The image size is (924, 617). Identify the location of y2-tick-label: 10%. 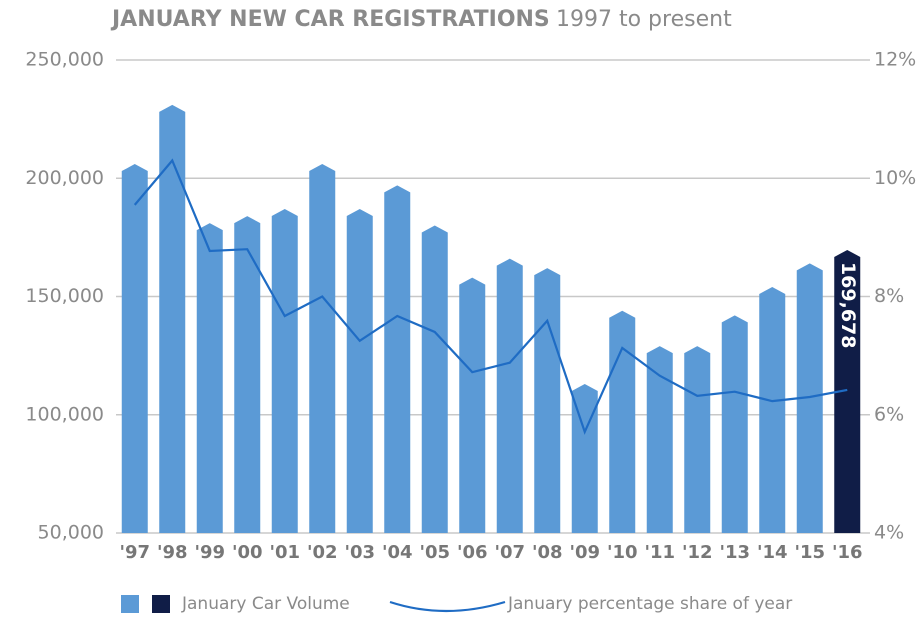
(895, 178).